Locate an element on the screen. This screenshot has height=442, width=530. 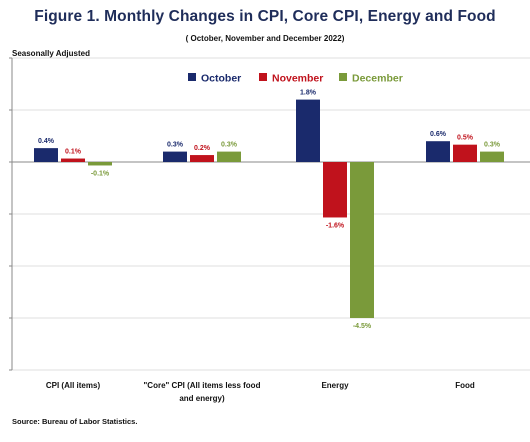
category-label: and energy) is located at coordinates (202, 398).